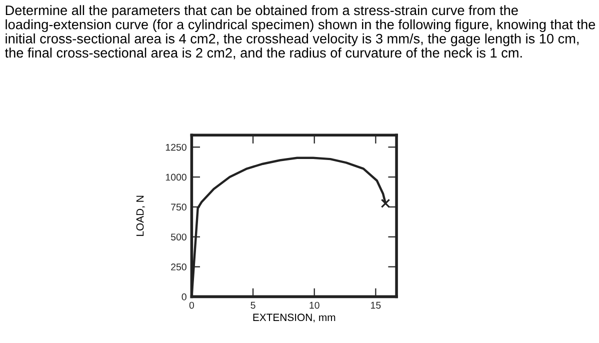 The height and width of the screenshot is (343, 599). Describe the element at coordinates (176, 147) in the screenshot. I see `y-tick-label: 1250` at that location.